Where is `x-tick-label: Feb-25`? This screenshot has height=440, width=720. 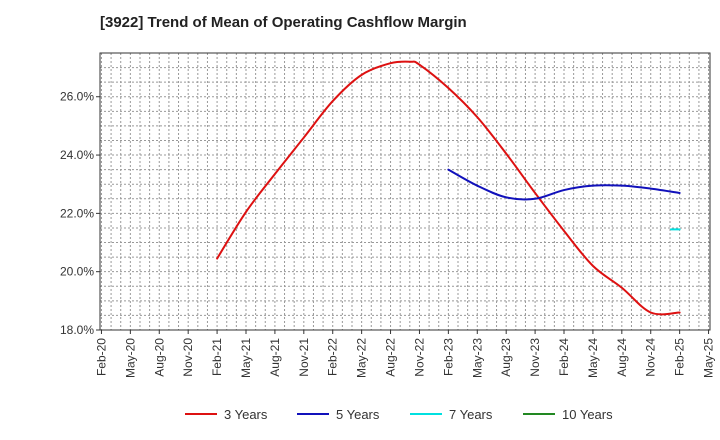 x-tick-label: Feb-25 is located at coordinates (680, 357).